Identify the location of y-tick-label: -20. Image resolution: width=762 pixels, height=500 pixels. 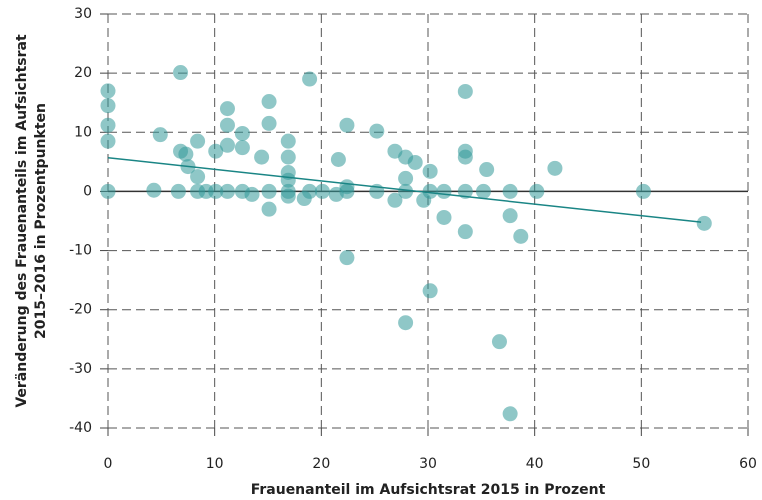
(80, 310).